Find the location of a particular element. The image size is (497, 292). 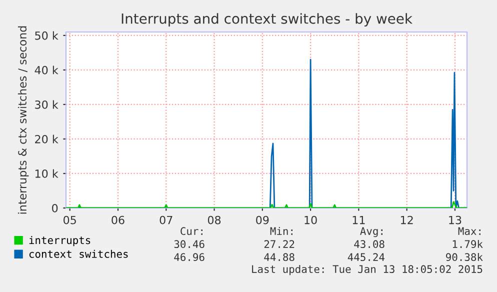

x-tick-label: 12 is located at coordinates (406, 220).